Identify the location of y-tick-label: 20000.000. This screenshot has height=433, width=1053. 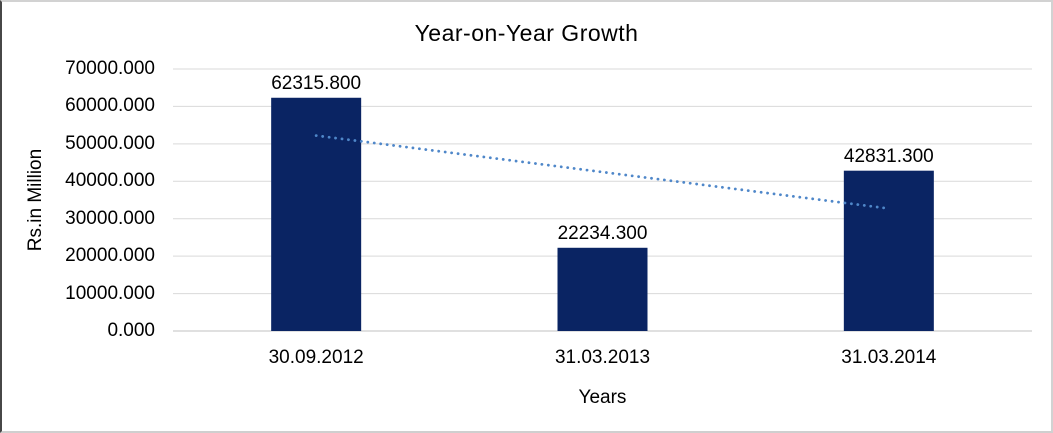
(110, 256).